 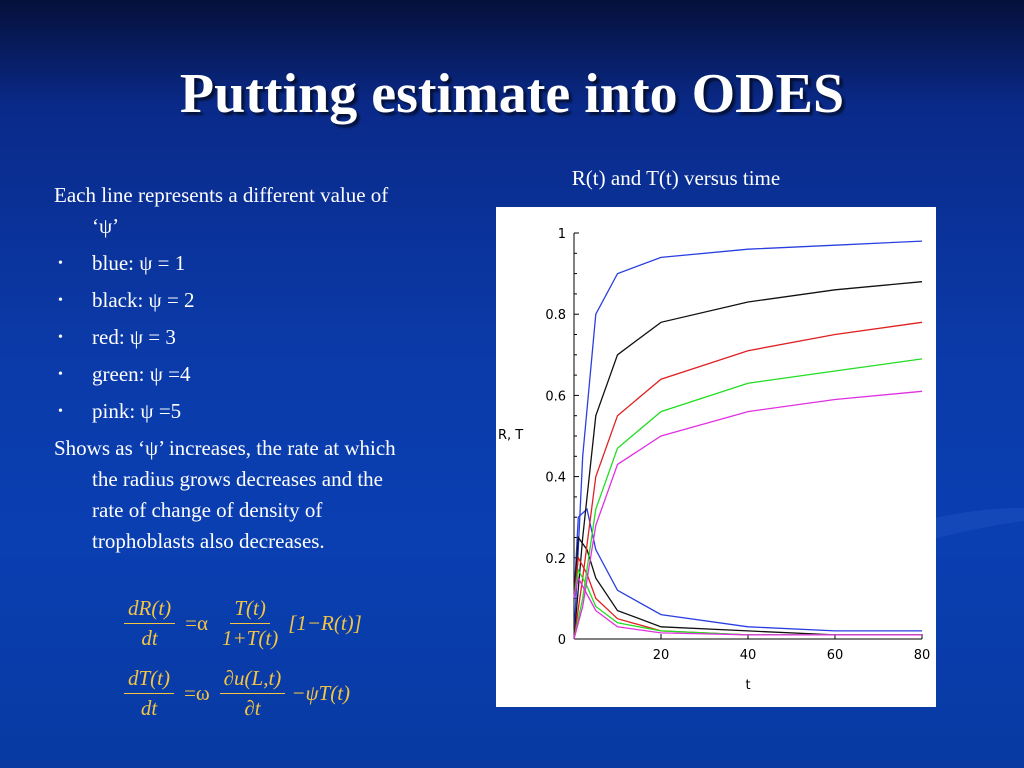 What do you see at coordinates (234, 411) in the screenshot?
I see `list-item: • pink: ψ =5` at bounding box center [234, 411].